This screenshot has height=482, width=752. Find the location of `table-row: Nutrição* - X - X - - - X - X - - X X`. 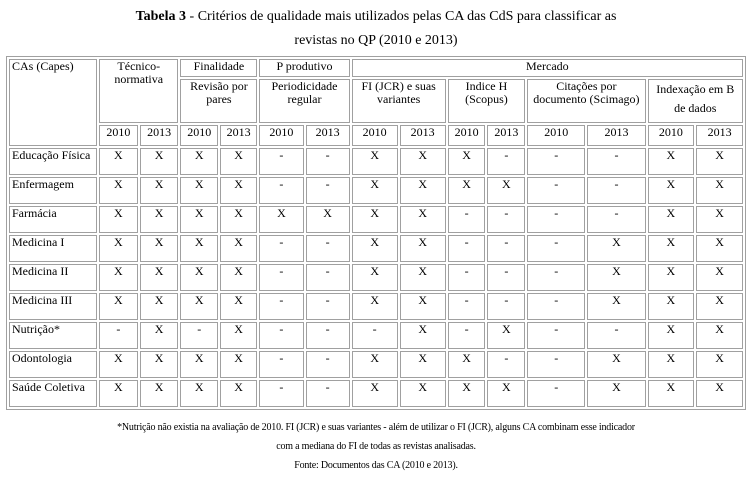

table-row: Nutrição* - X - X - - - X - X - - X X is located at coordinates (376, 335).